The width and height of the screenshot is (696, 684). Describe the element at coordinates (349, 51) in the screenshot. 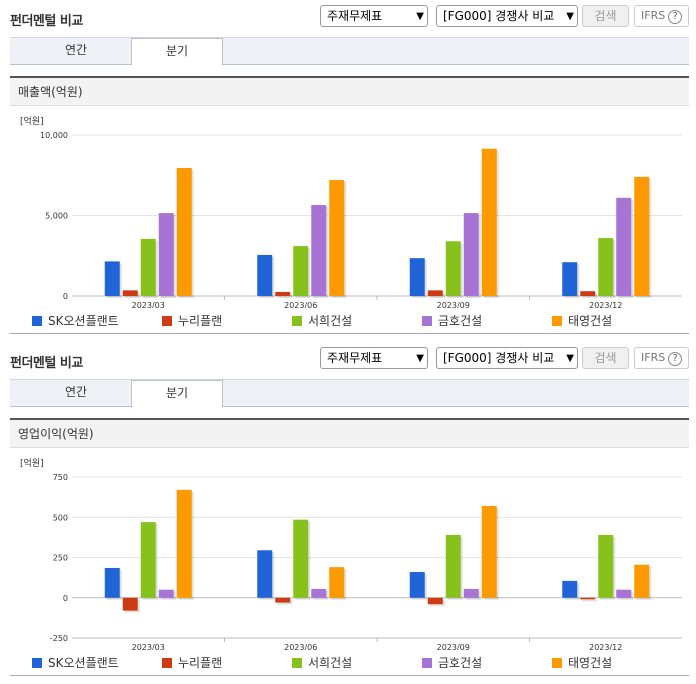

I see `period-tabs: 연간 분기` at that location.